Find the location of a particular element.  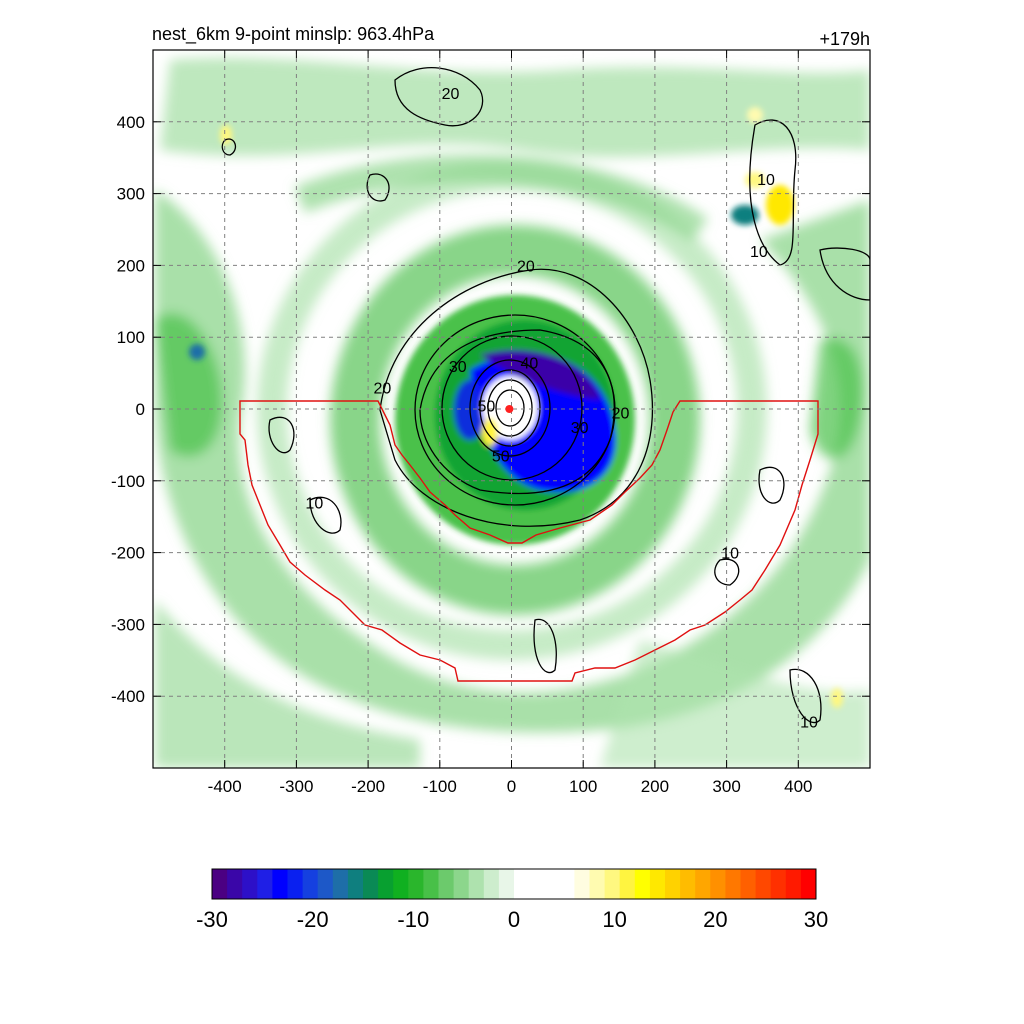

colorbar-tick-label: 20 is located at coordinates (715, 919).